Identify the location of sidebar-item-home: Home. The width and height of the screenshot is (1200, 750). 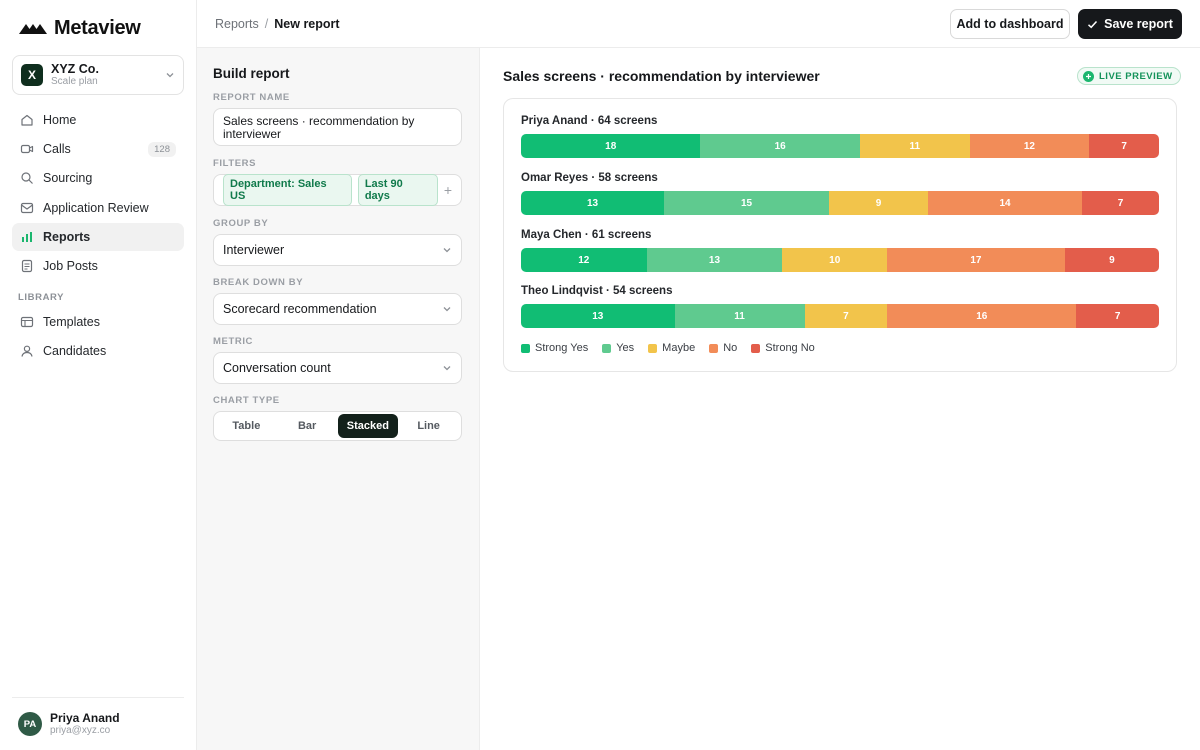
(98, 120).